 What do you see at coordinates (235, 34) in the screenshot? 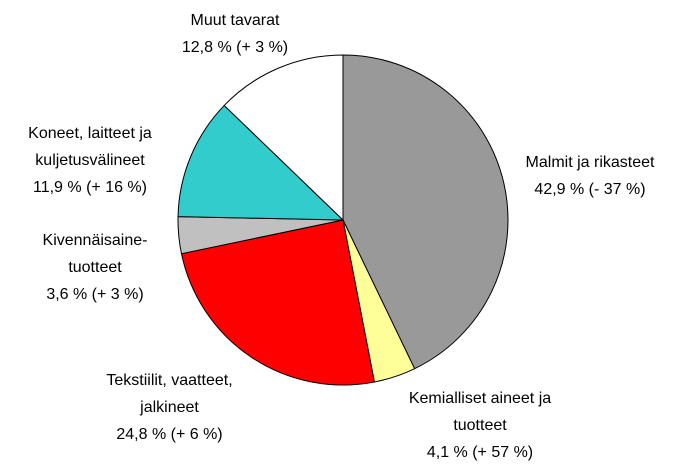
I see `slice-label: Muut tavarat 12,8 % (+ 3 %)` at bounding box center [235, 34].